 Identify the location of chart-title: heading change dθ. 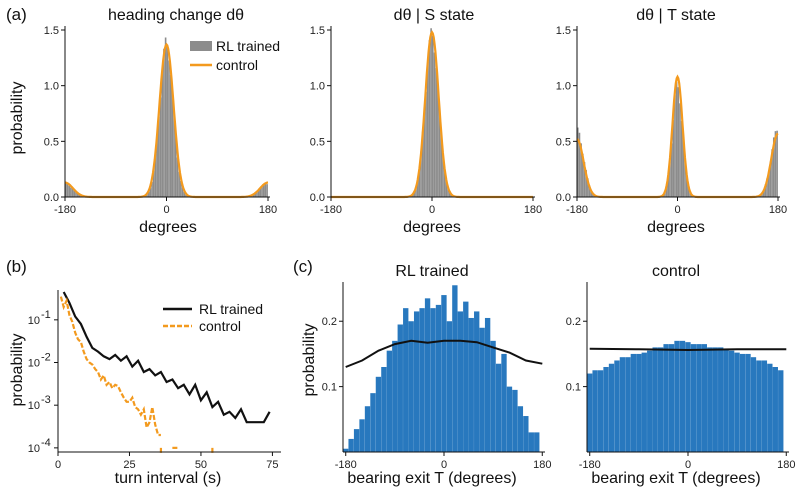
(176, 15).